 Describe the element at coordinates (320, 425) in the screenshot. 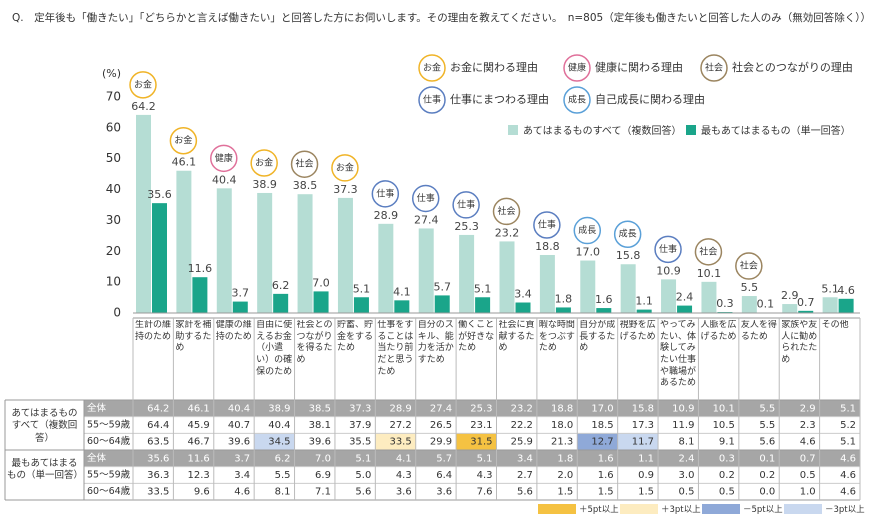

I see `cell-value: 38.1` at that location.